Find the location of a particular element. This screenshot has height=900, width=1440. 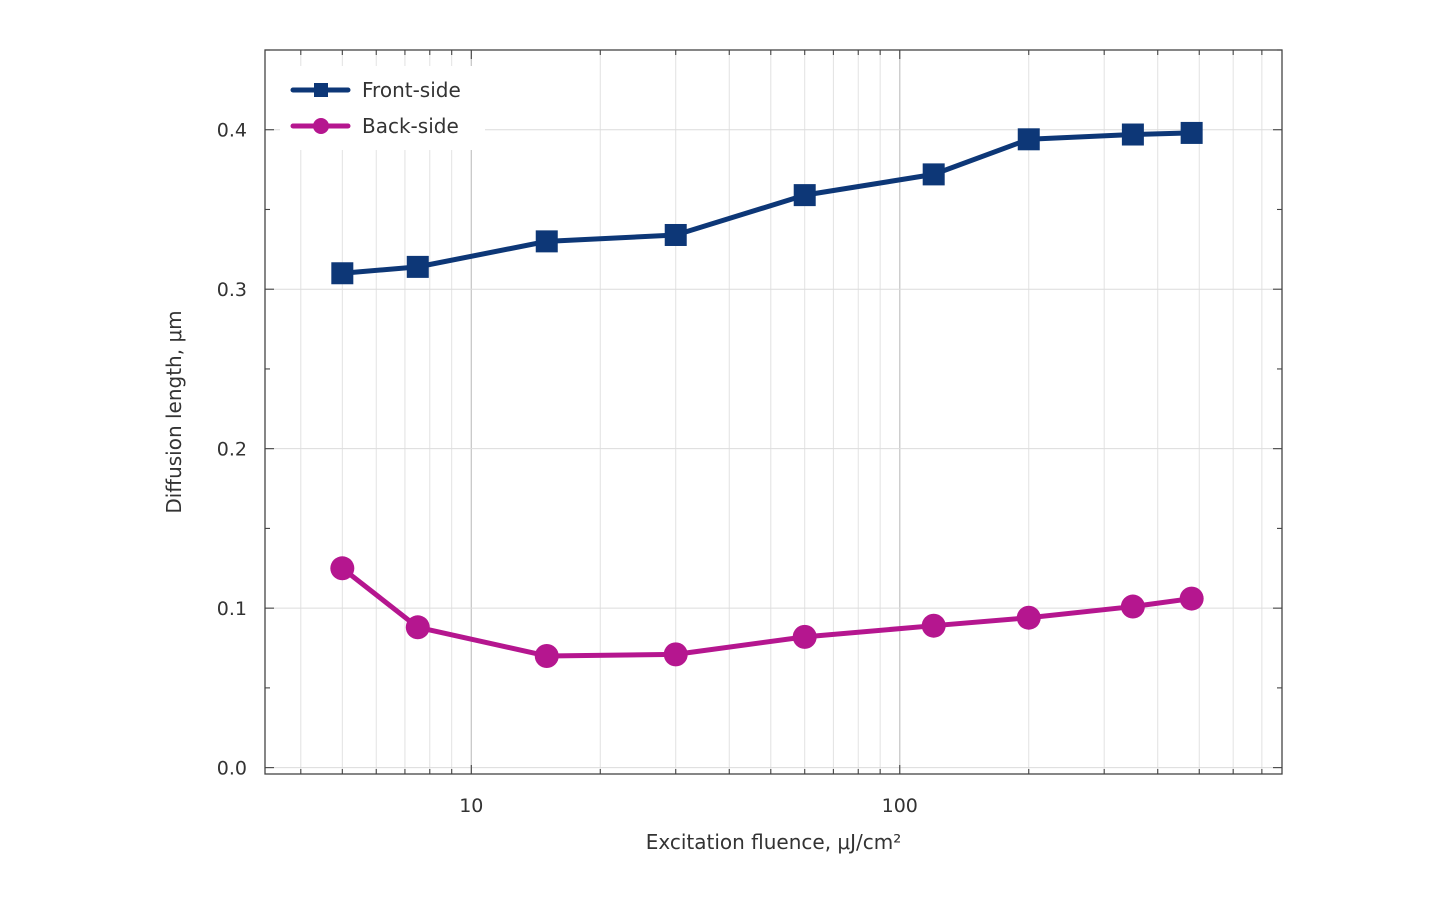

y-tick-label: 0.4 is located at coordinates (232, 131).